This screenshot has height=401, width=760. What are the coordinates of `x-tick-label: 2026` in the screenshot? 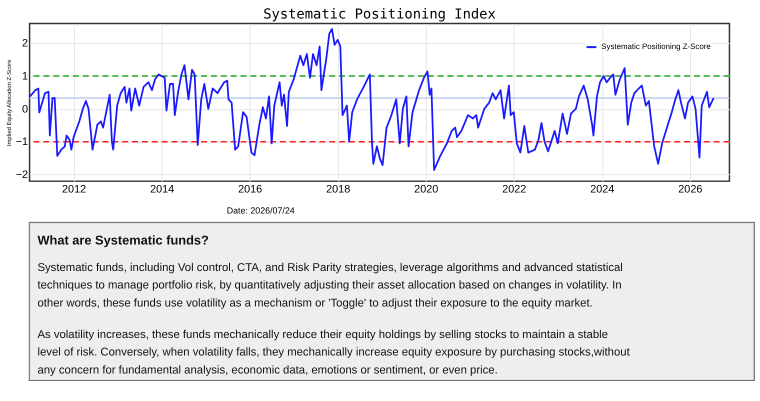 It's located at (690, 190).